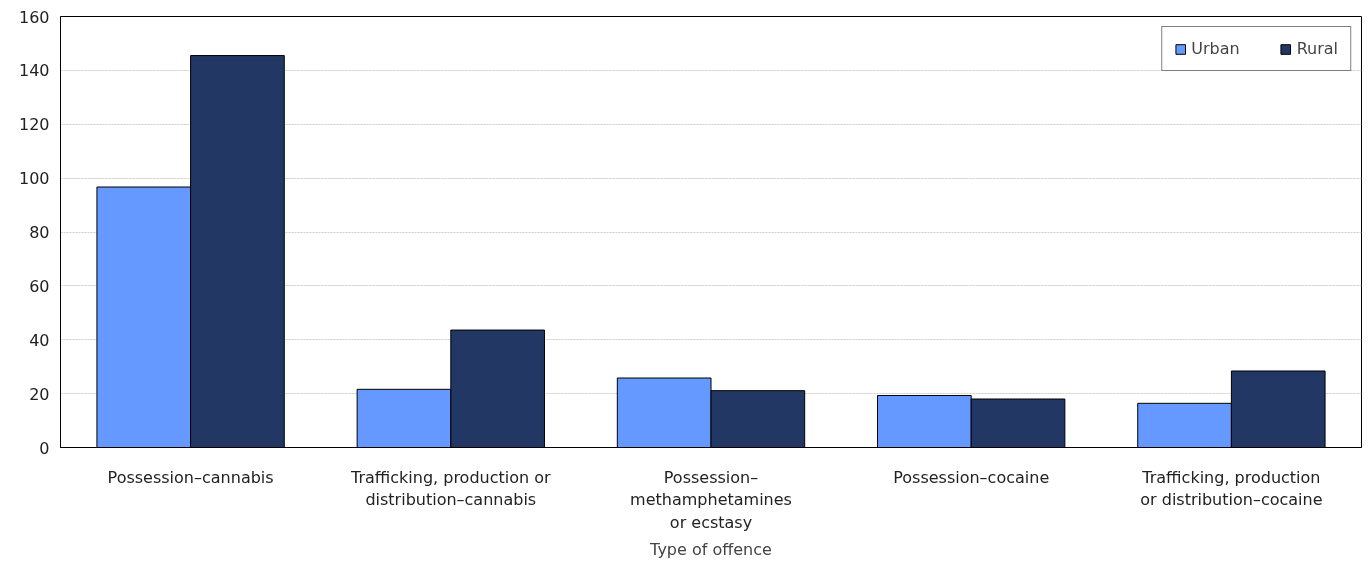 This screenshot has height=562, width=1369. I want to click on x-tick-label: Possession– methamphetamines or ecstasy, so click(711, 500).